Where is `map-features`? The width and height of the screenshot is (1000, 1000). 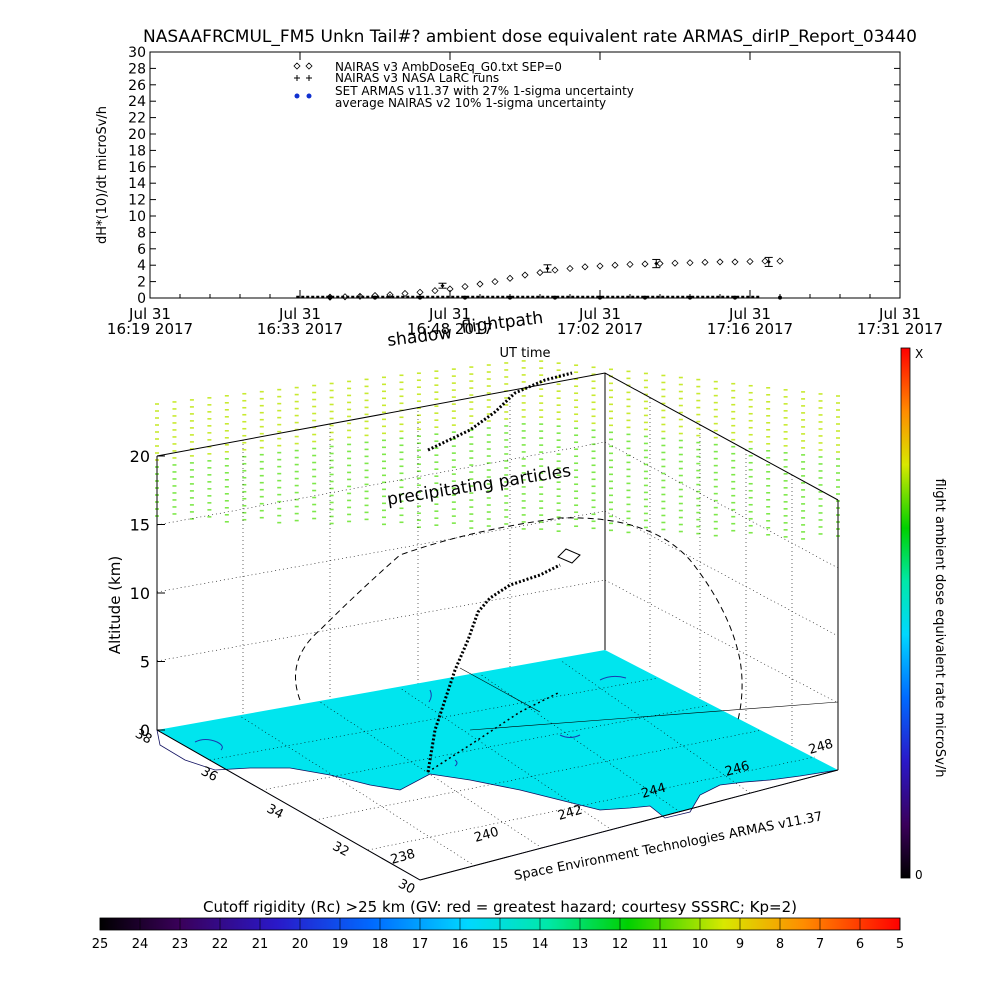 map-features is located at coordinates (410, 721).